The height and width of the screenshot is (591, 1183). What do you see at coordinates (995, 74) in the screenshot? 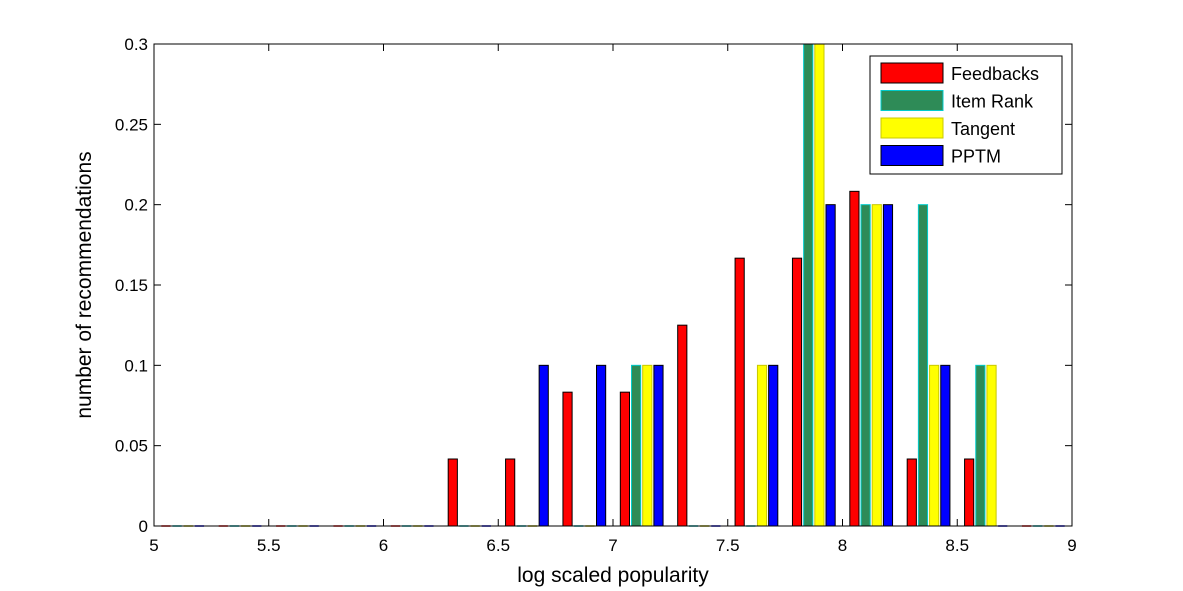
I see `legend-label: Feedbacks` at bounding box center [995, 74].